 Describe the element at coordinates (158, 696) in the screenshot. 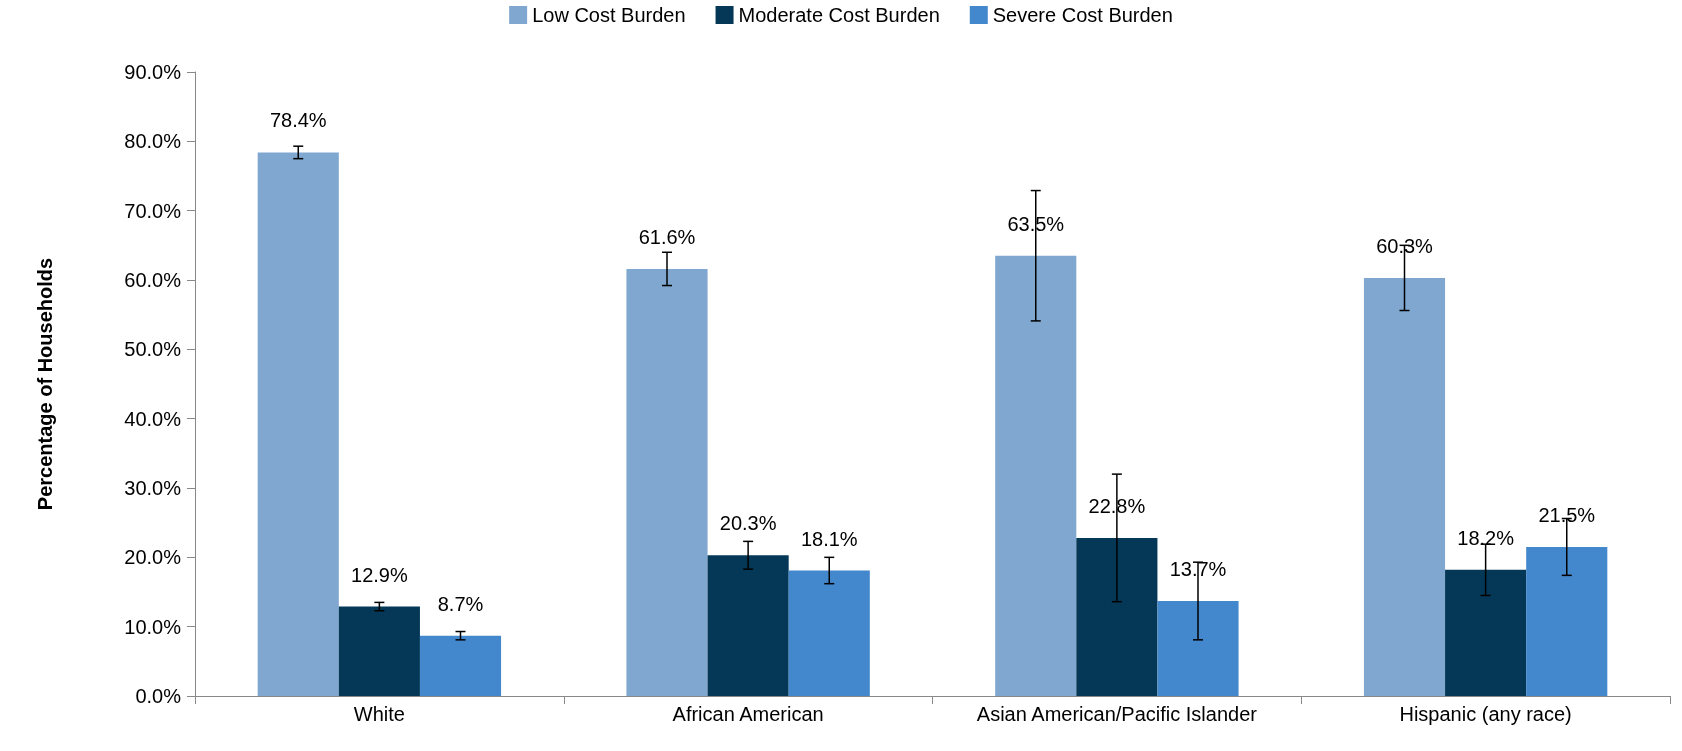

I see `y-tick-label: 0.0%` at that location.